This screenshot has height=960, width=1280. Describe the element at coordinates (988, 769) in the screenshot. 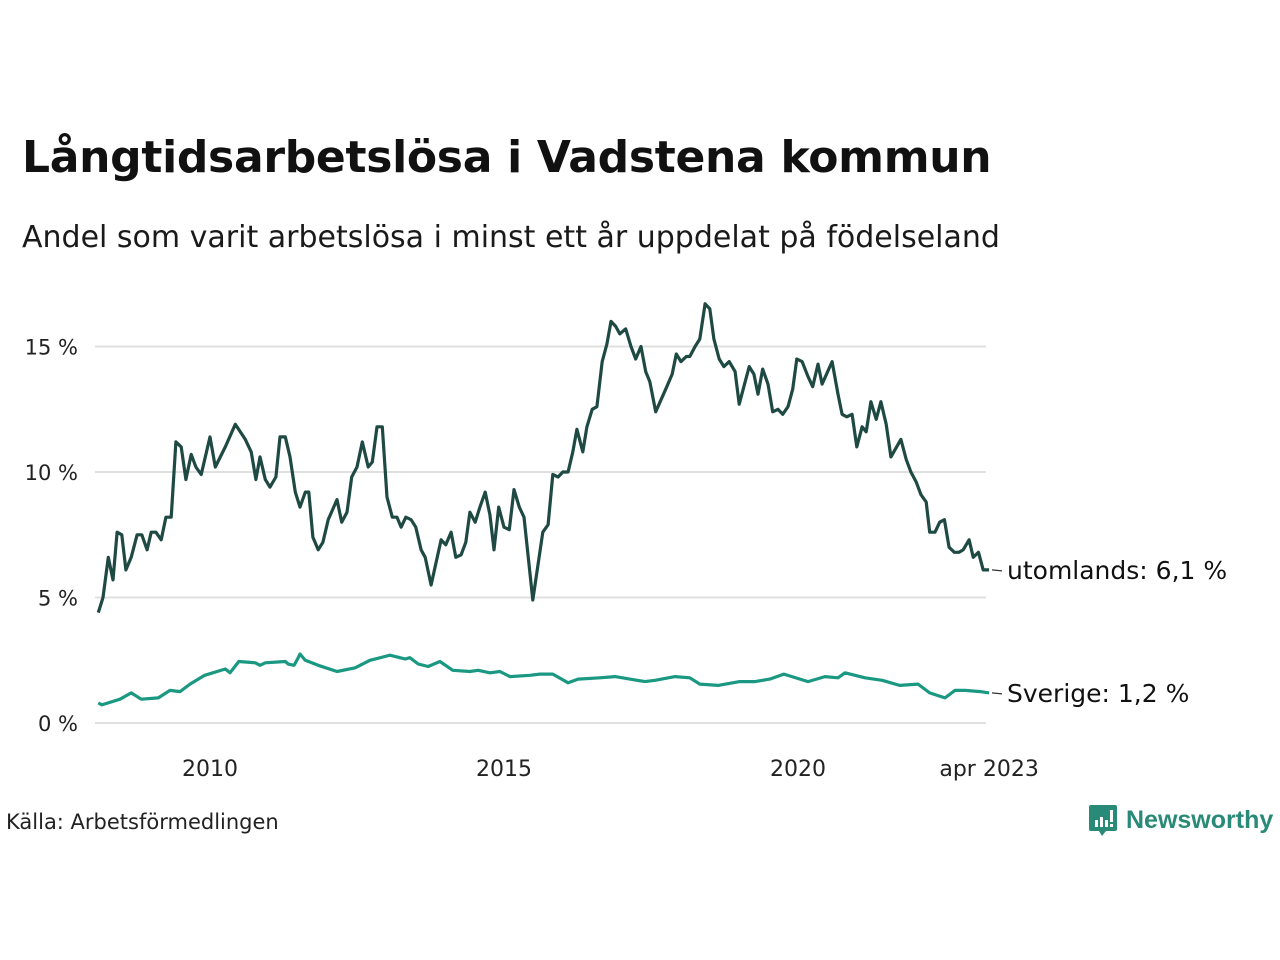

I see `x-tick-label: apr 2023` at that location.